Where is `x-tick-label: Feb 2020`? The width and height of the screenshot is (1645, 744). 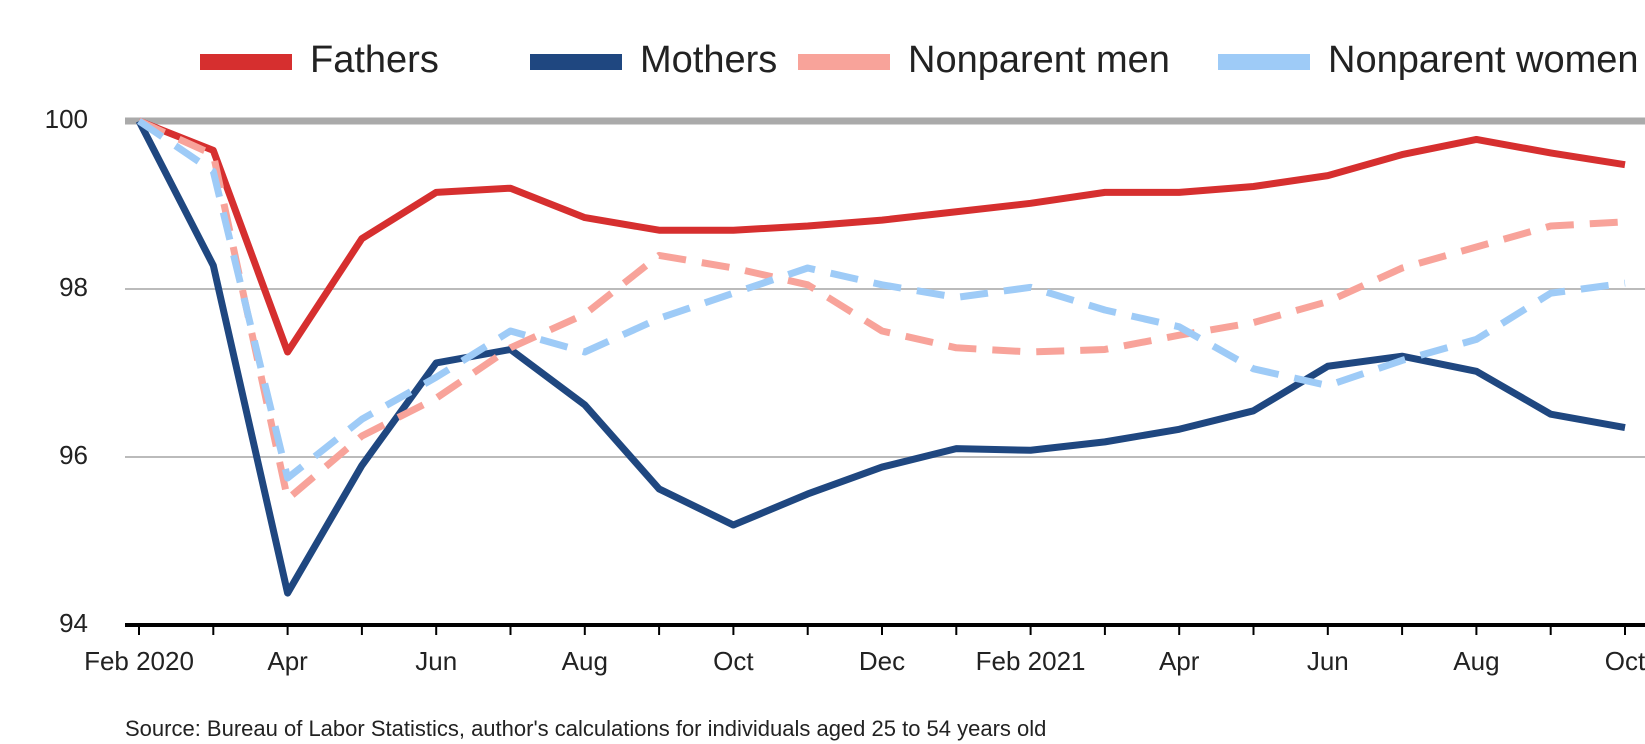
x-tick-label: Feb 2020 is located at coordinates (139, 661).